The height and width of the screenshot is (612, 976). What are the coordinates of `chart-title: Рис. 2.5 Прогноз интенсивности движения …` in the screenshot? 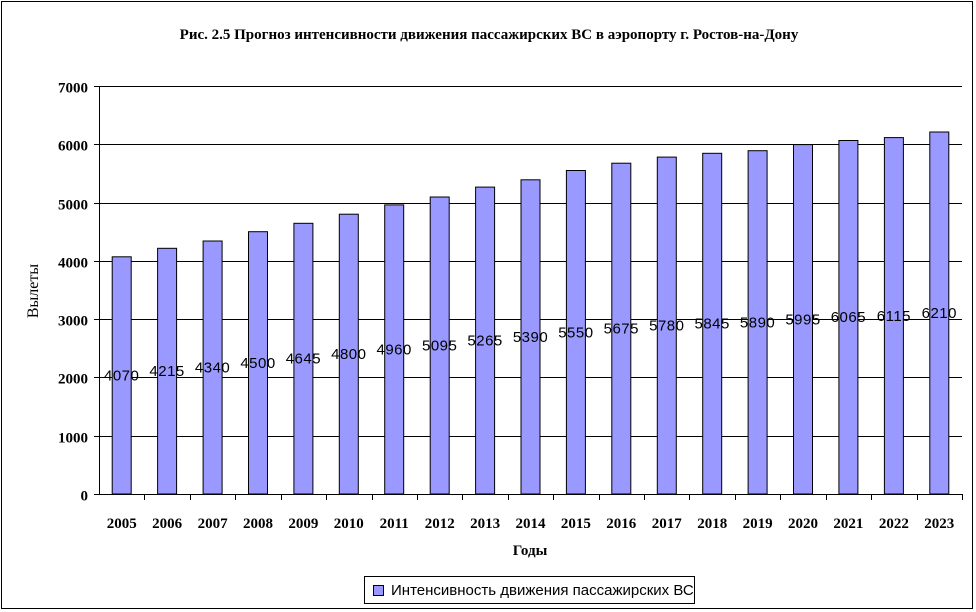 It's located at (489, 35).